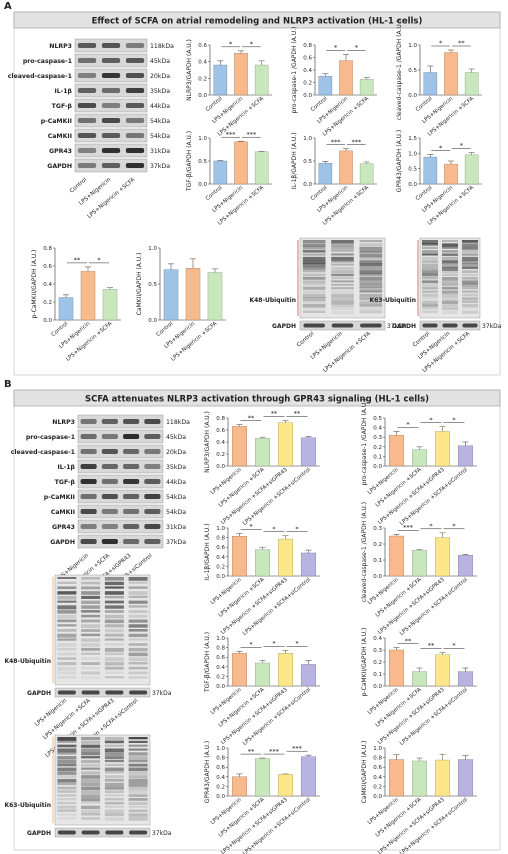  I want to click on size-label: 44kDa, so click(176, 482).